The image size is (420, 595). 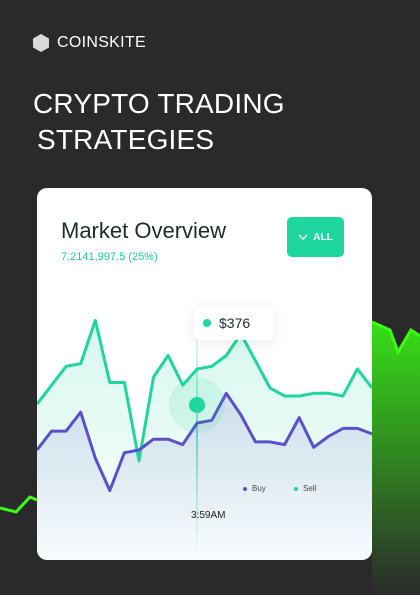 I want to click on legend-sell: Sell, so click(x=305, y=488).